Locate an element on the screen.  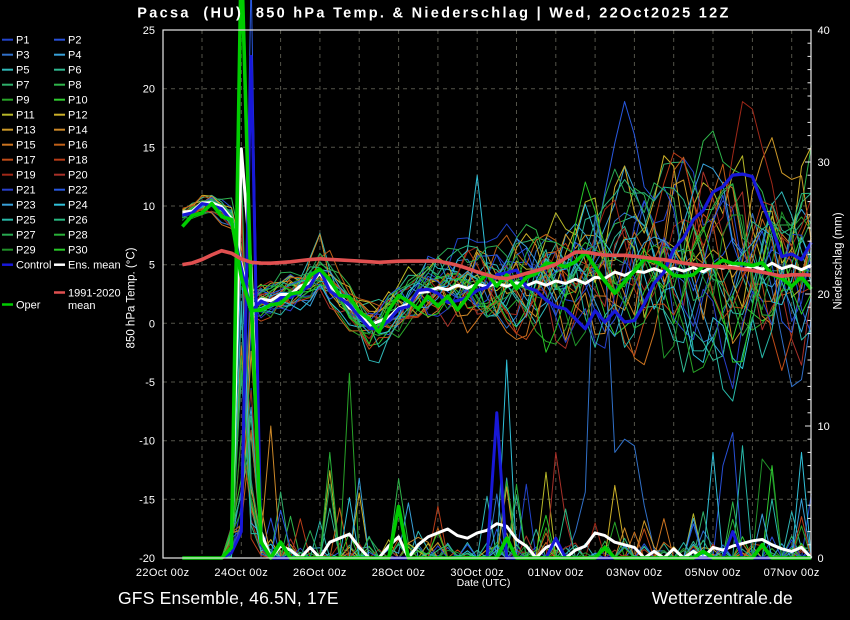
svg-text: 24Oct 00z is located at coordinates (241, 573).